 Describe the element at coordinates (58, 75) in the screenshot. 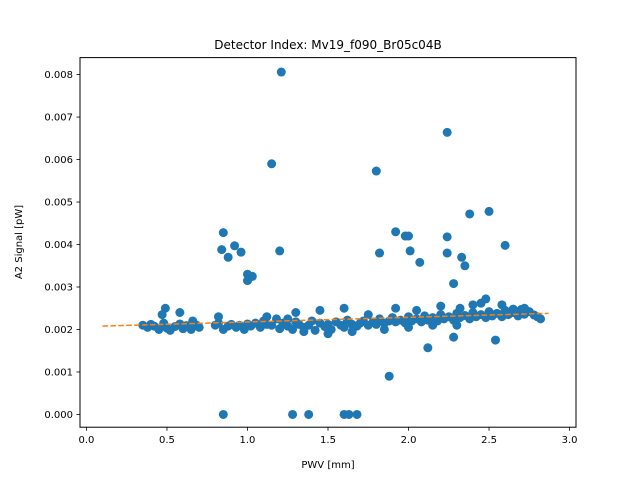

I see `y-tick-label: 0.008` at that location.